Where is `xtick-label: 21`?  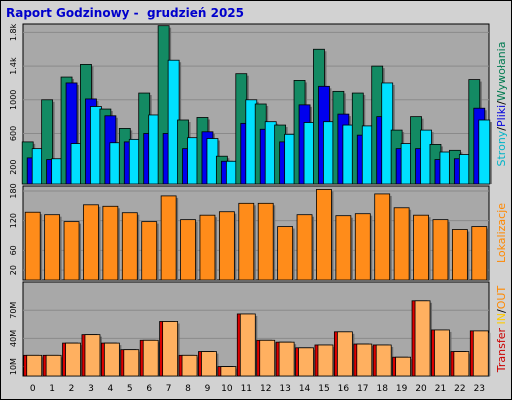
xtick-label: 21 is located at coordinates (440, 389).